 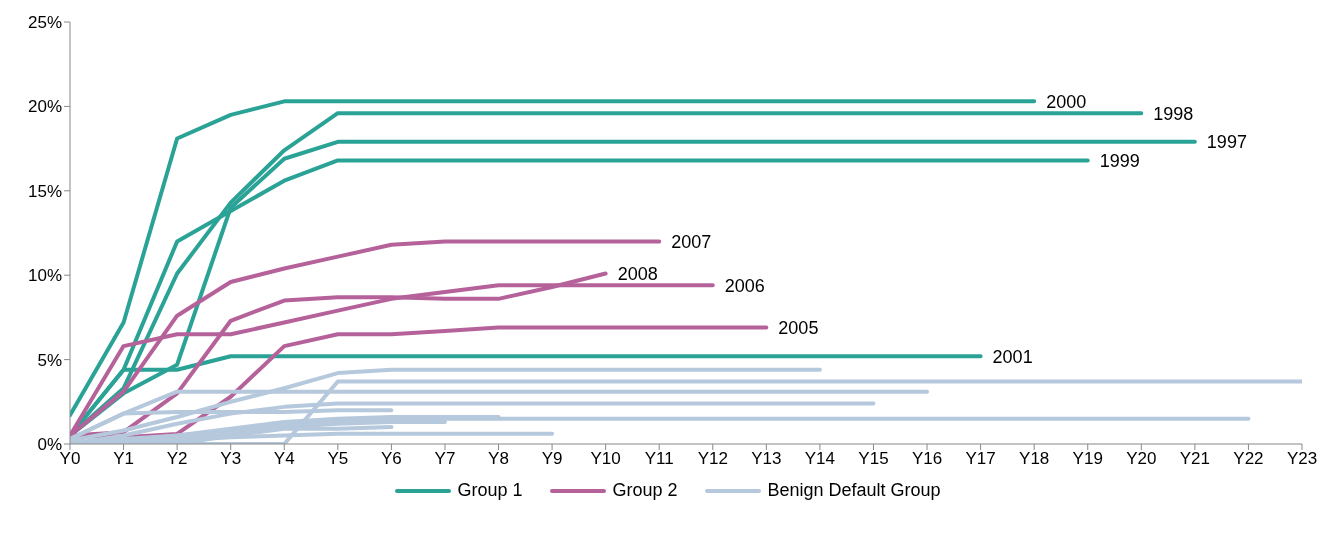 What do you see at coordinates (798, 327) in the screenshot?
I see `annotation: 2005` at bounding box center [798, 327].